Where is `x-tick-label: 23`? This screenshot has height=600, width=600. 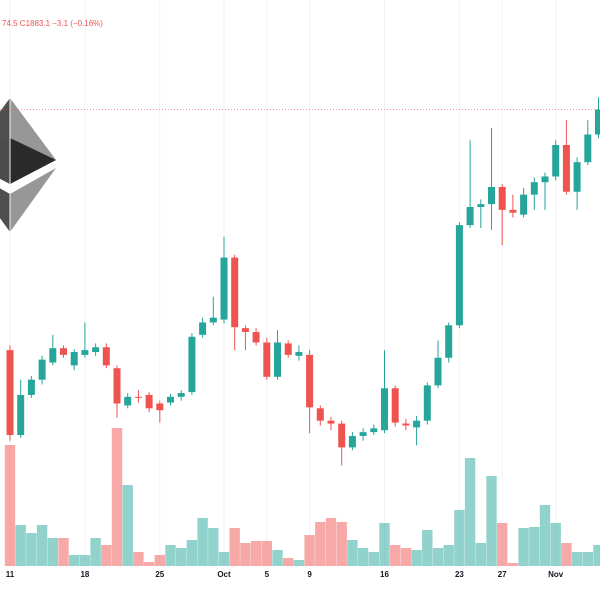
x-tick-label: 23 is located at coordinates (459, 574).